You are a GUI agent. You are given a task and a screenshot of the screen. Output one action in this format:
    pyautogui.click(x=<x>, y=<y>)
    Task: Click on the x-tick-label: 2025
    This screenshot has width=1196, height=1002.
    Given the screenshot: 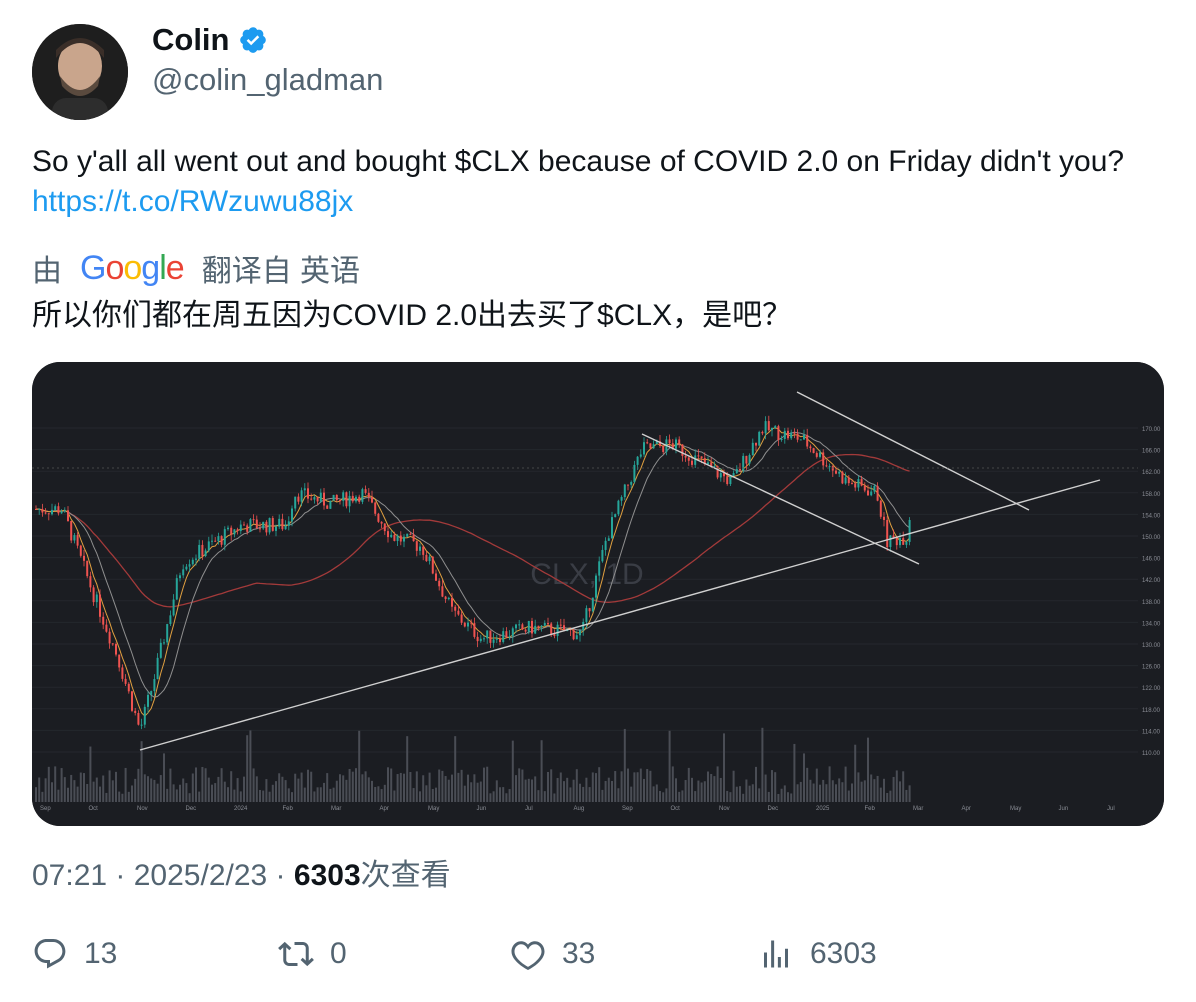 What is the action you would take?
    pyautogui.click(x=823, y=809)
    